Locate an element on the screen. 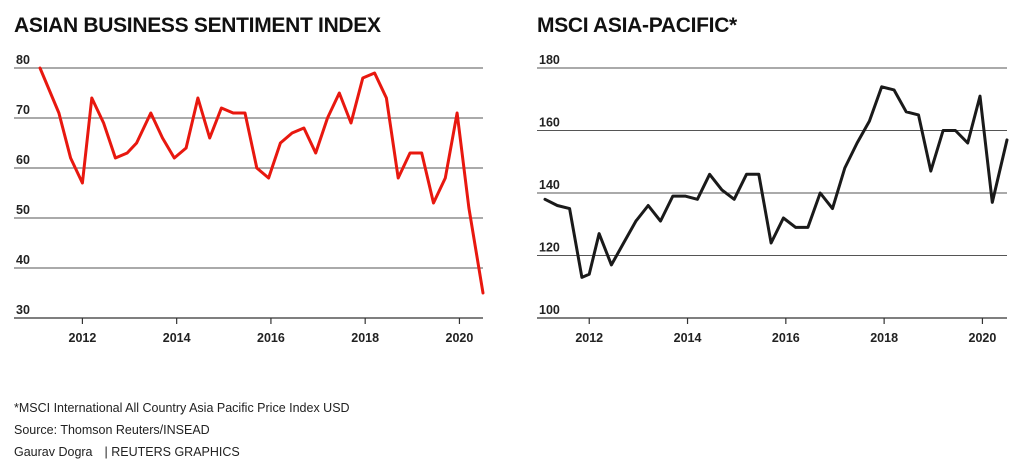 Image resolution: width=1024 pixels, height=473 pixels. reuters-graphics-credit: | REUTERS GRAPHICS is located at coordinates (172, 452).